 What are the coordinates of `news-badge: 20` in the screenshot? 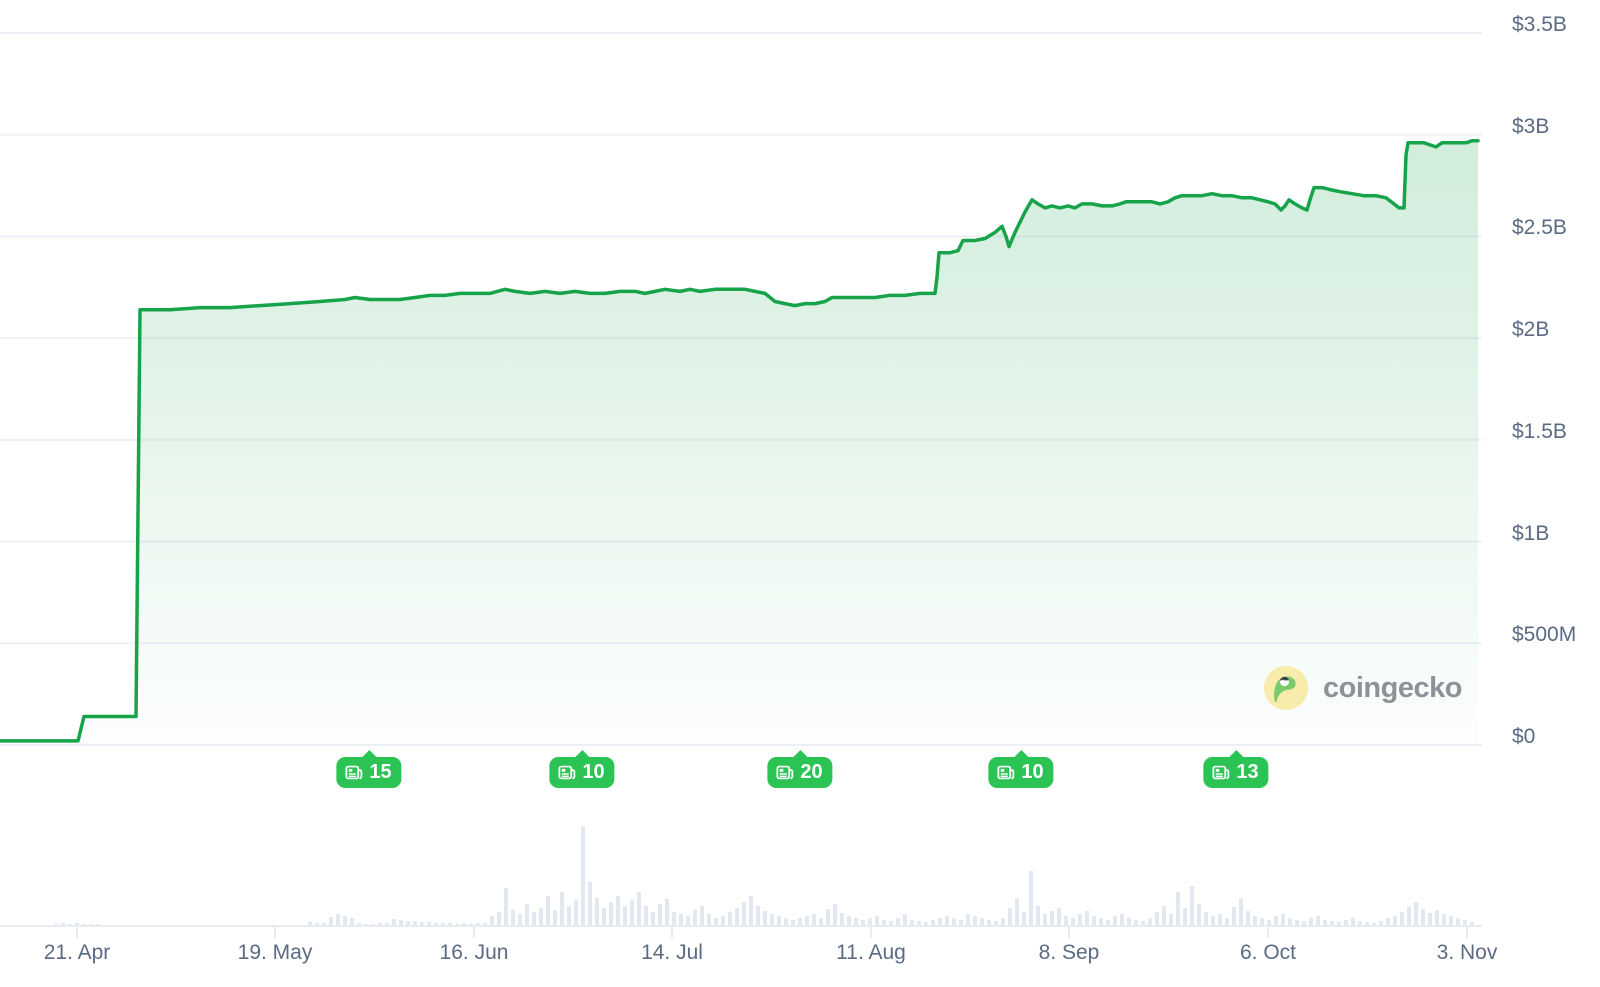 It's located at (800, 772).